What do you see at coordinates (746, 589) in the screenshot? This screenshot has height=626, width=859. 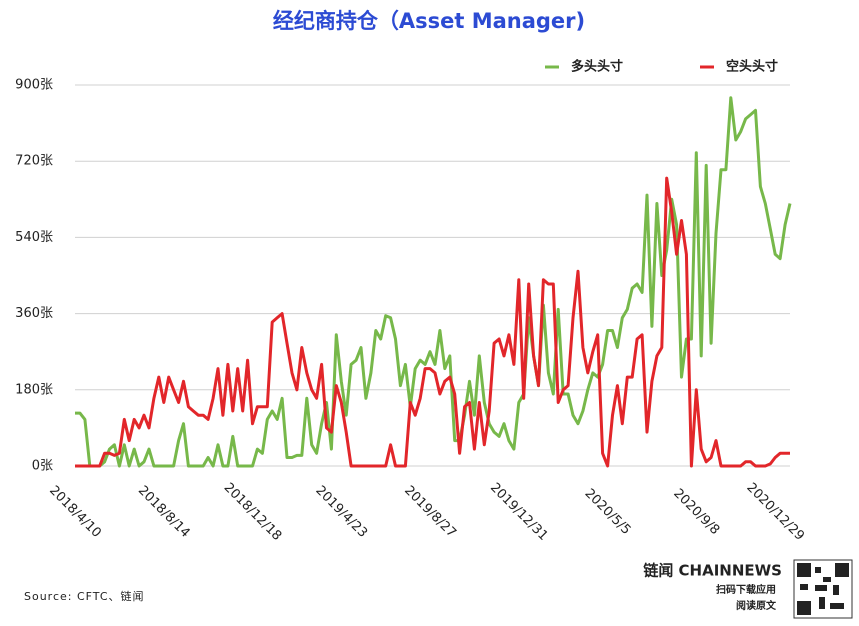 I see `brand-line: 扫码下载应用` at bounding box center [746, 589].